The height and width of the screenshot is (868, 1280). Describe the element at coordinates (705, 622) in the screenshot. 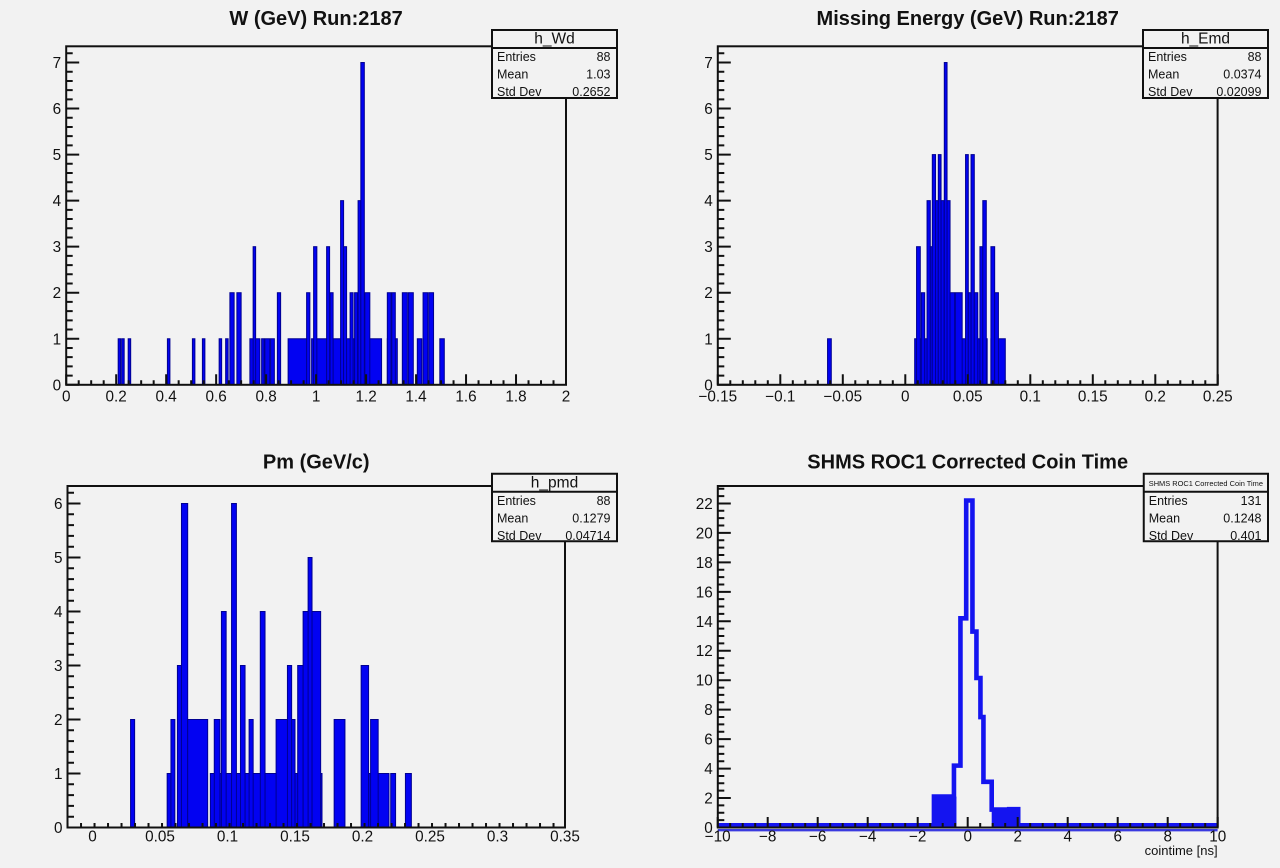

I see `svg-text: 14` at that location.